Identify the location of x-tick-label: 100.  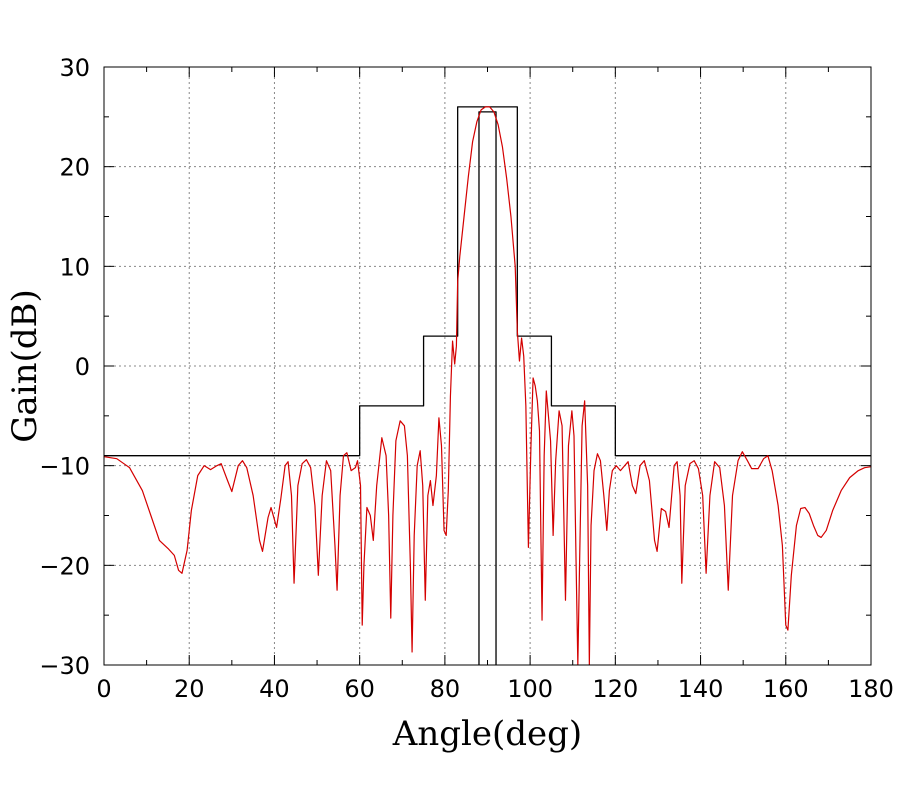
(530, 689).